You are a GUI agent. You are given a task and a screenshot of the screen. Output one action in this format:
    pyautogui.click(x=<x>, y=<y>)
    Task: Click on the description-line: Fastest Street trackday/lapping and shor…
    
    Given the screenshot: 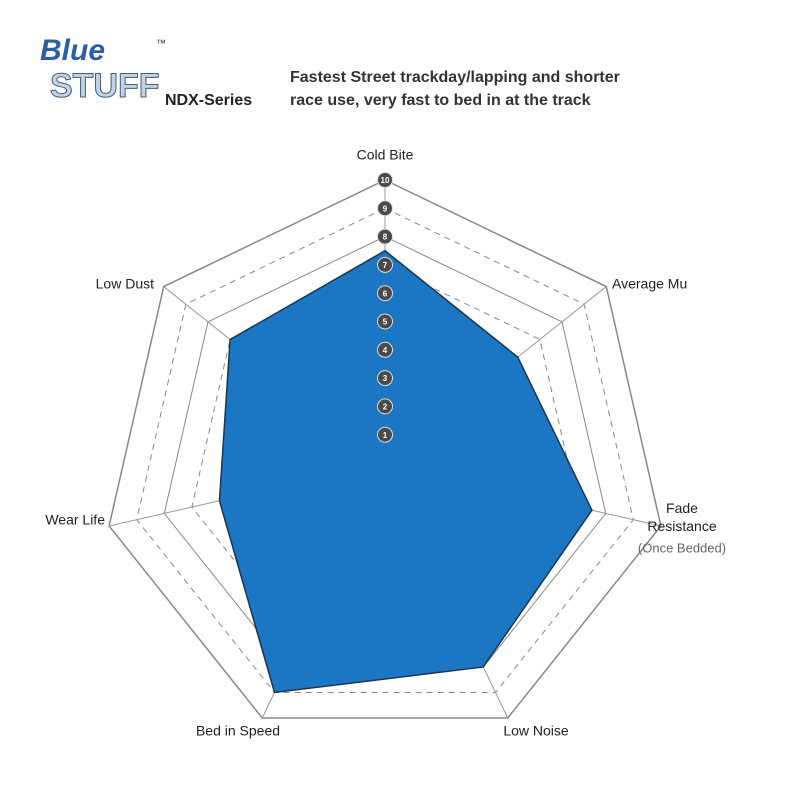 What is the action you would take?
    pyautogui.click(x=455, y=77)
    